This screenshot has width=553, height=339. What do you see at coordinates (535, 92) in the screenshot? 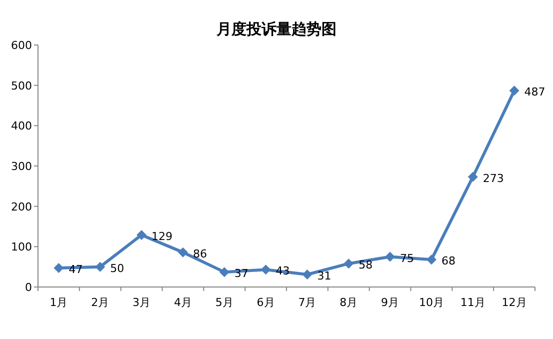
I see `data-label: 487` at bounding box center [535, 92].